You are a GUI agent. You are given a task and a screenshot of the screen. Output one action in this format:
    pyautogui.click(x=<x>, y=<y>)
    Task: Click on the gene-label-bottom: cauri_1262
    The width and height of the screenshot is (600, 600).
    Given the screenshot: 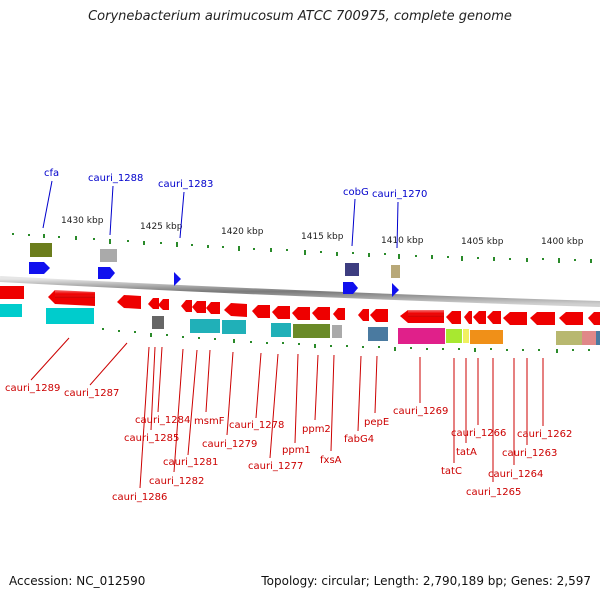 What is the action you would take?
    pyautogui.click(x=544, y=434)
    